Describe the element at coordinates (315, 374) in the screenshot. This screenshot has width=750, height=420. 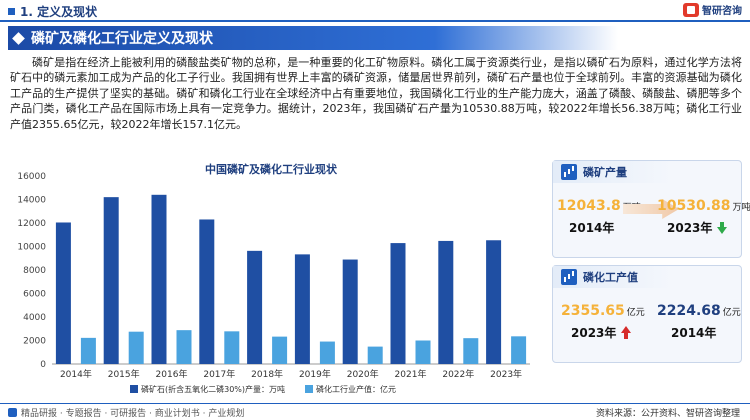
I see `x-tick-label: 2019年` at that location.